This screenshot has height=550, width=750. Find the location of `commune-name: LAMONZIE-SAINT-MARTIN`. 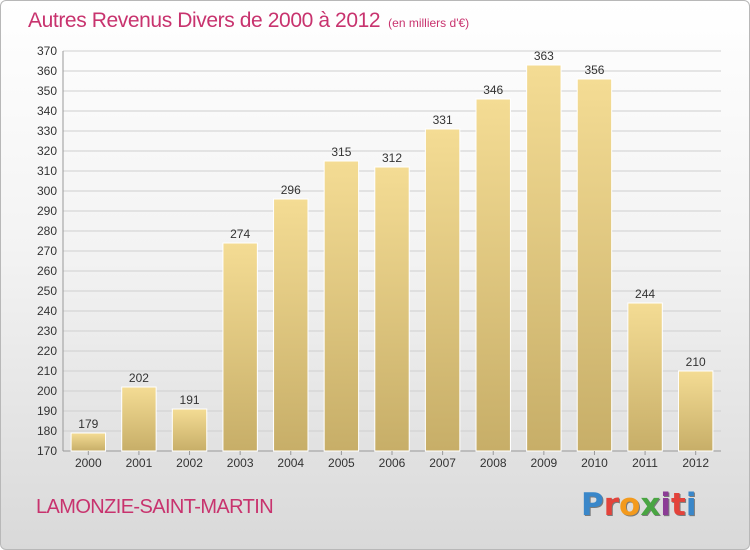

commune-name: LAMONZIE-SAINT-MARTIN is located at coordinates (155, 507).